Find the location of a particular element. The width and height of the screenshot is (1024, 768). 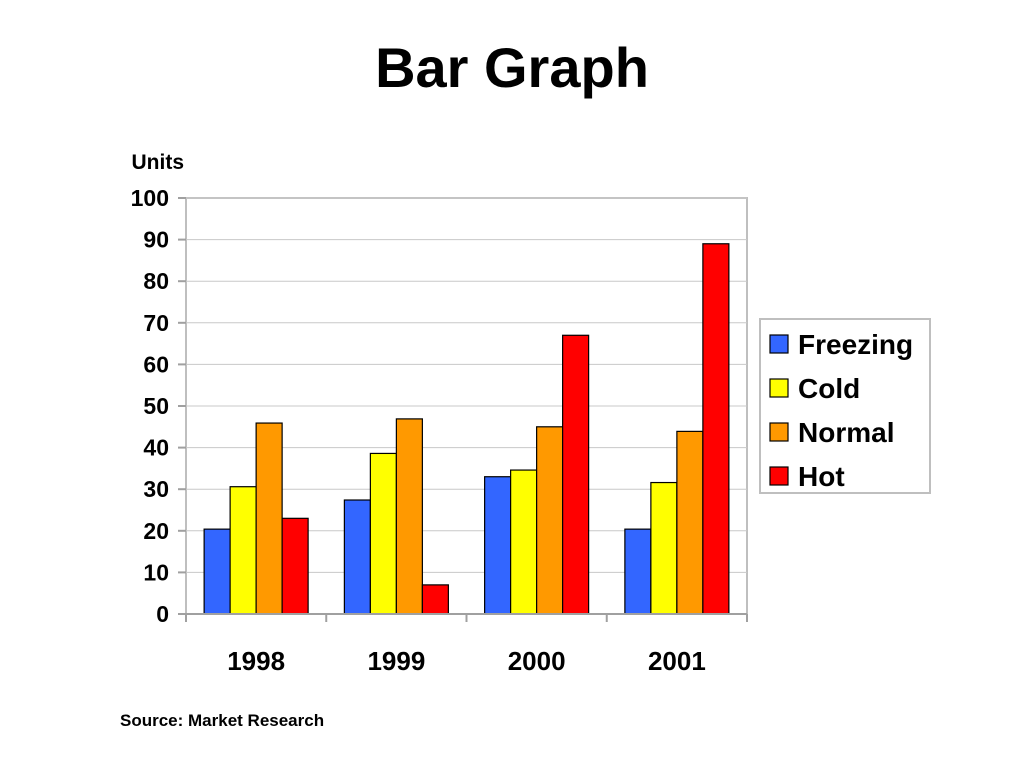

x-tick-label: 1999 is located at coordinates (396, 661).